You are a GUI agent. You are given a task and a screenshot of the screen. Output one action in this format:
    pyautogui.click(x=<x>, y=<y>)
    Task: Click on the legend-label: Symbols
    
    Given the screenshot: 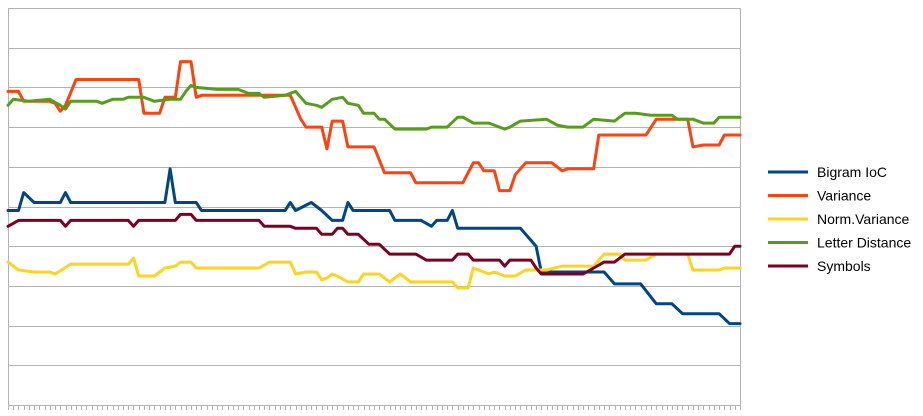 What is the action you would take?
    pyautogui.click(x=844, y=266)
    